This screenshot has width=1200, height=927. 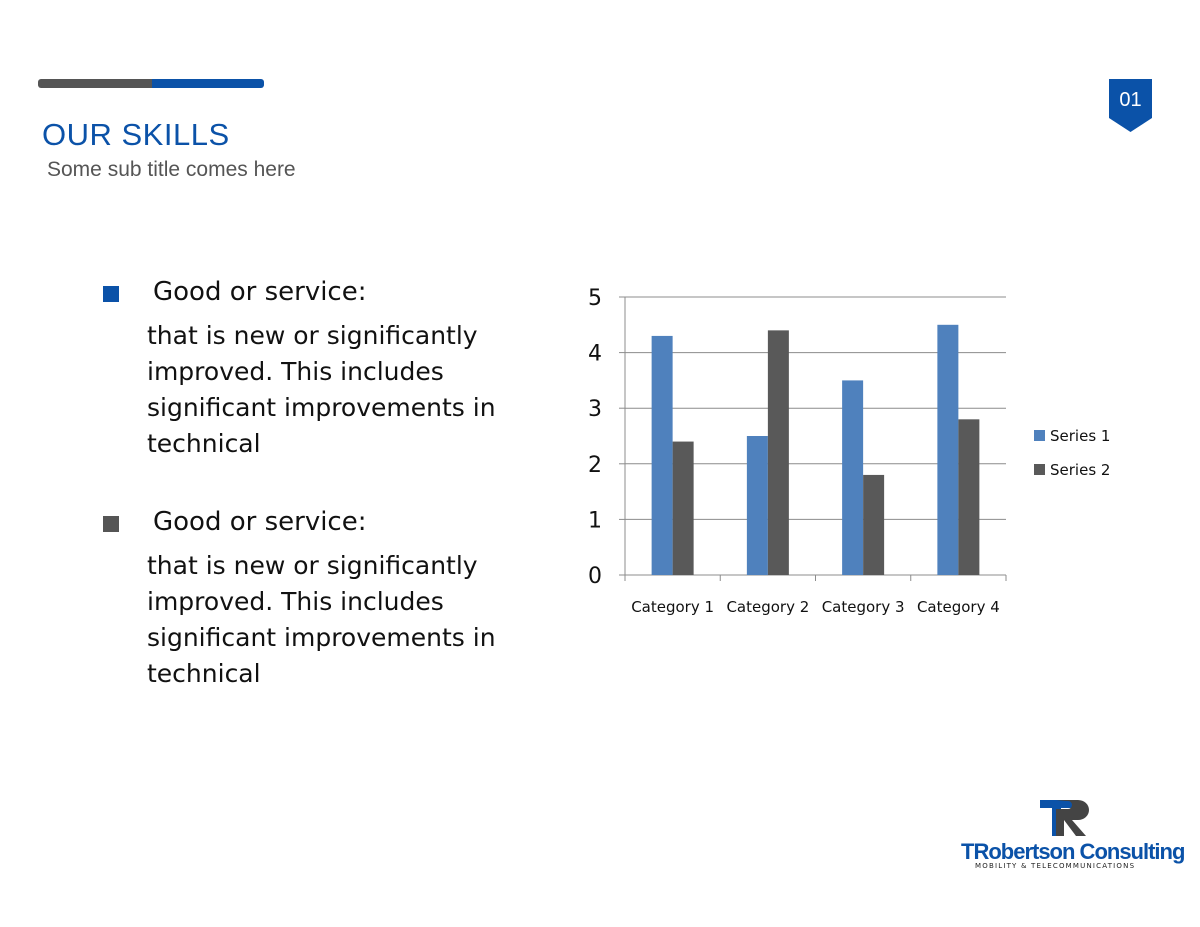 What do you see at coordinates (136, 134) in the screenshot?
I see `page-title: OUR SKILLS` at bounding box center [136, 134].